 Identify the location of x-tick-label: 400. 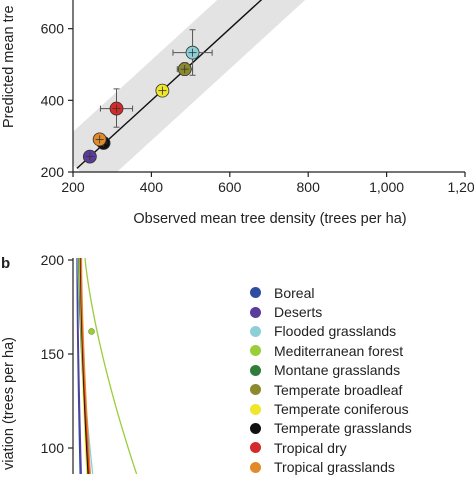
(152, 187).